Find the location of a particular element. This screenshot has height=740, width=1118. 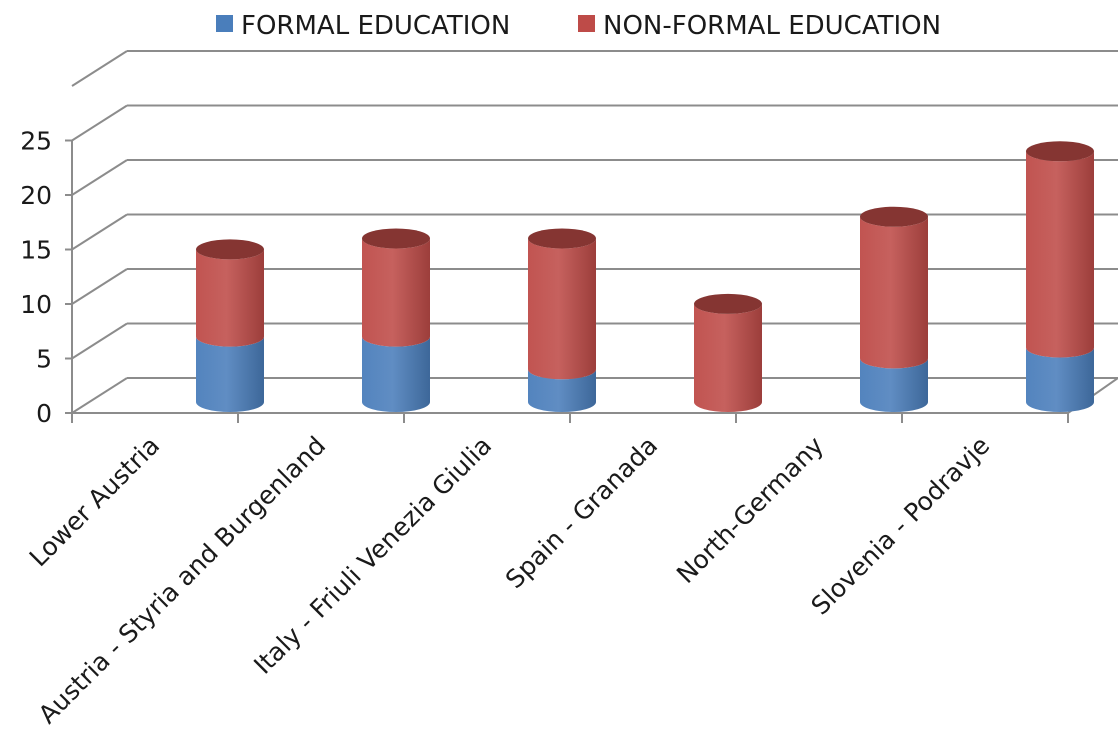

category-label: Austria - Styria and Burgenland is located at coordinates (182, 580).